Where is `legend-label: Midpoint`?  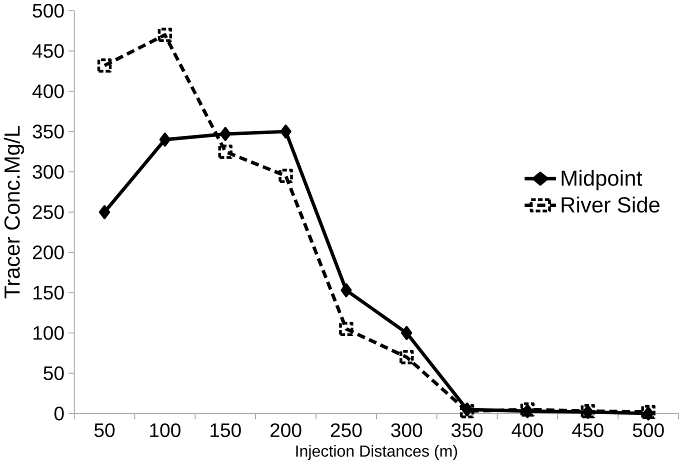 legend-label: Midpoint is located at coordinates (602, 180).